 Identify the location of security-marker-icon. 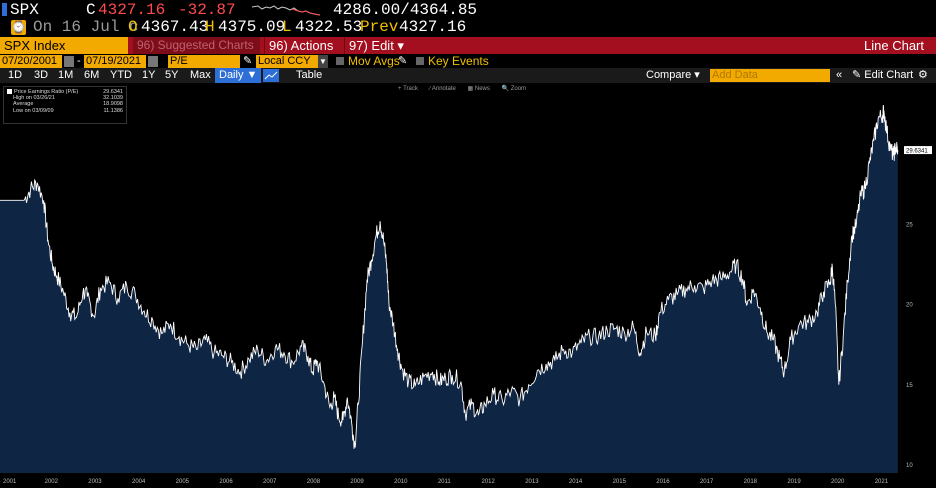
(4, 9).